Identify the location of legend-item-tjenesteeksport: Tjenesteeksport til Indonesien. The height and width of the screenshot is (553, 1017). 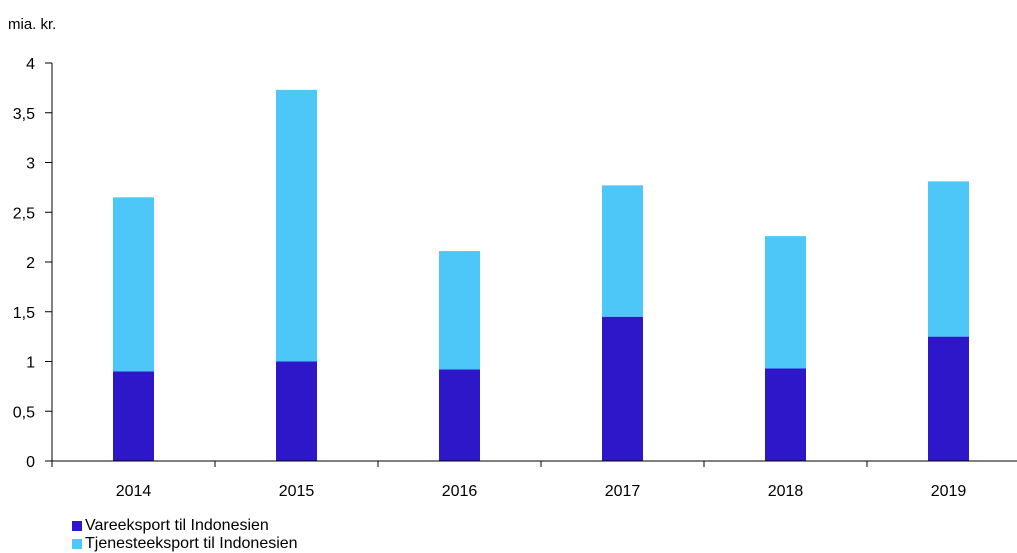
(185, 544).